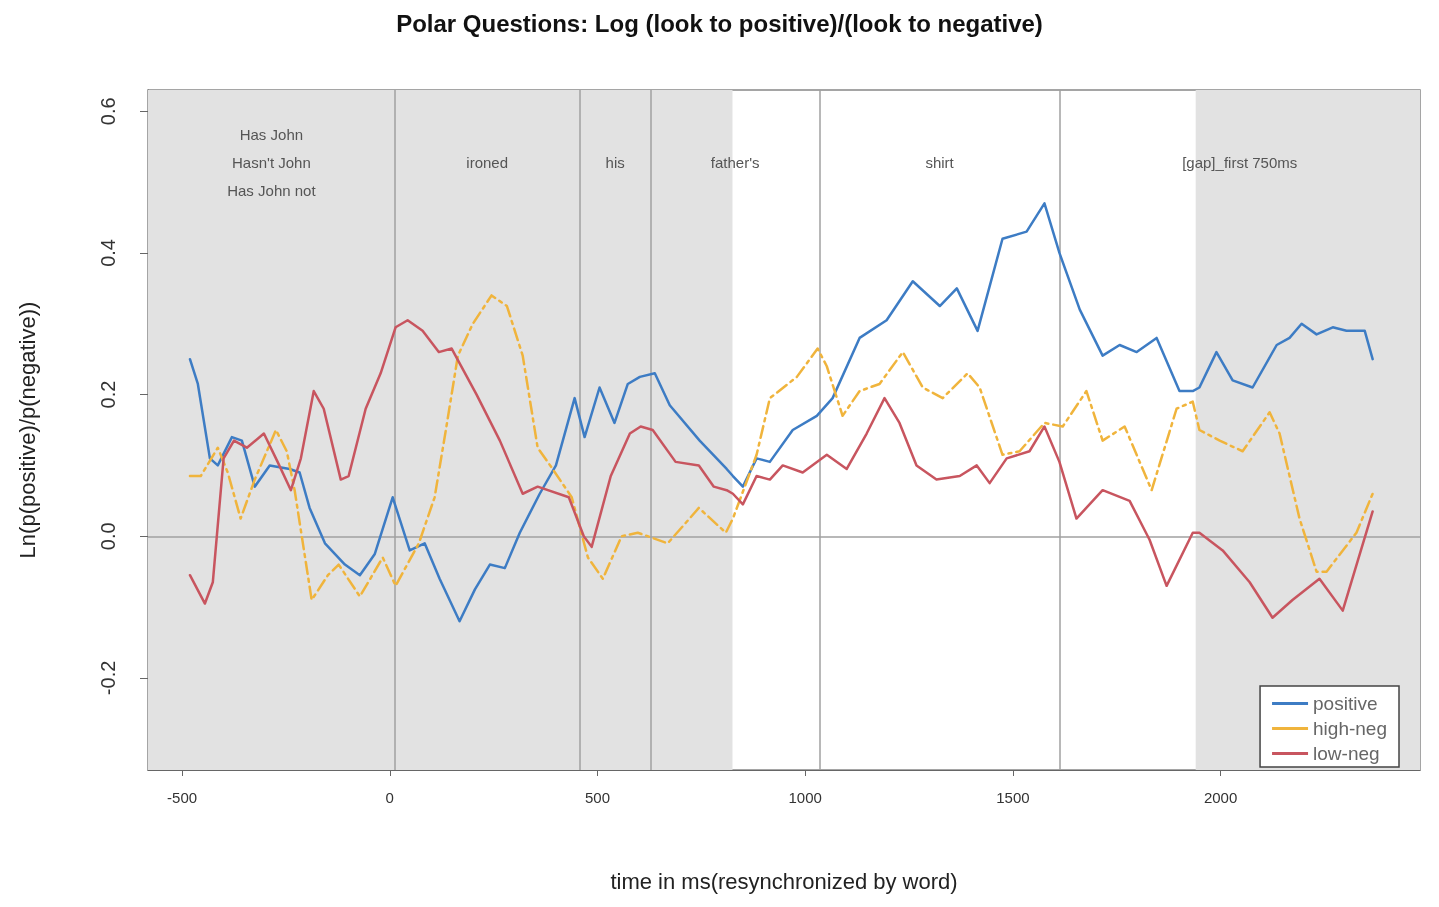 The width and height of the screenshot is (1439, 907). What do you see at coordinates (108, 536) in the screenshot?
I see `y-tick-label: 0.0` at bounding box center [108, 536].